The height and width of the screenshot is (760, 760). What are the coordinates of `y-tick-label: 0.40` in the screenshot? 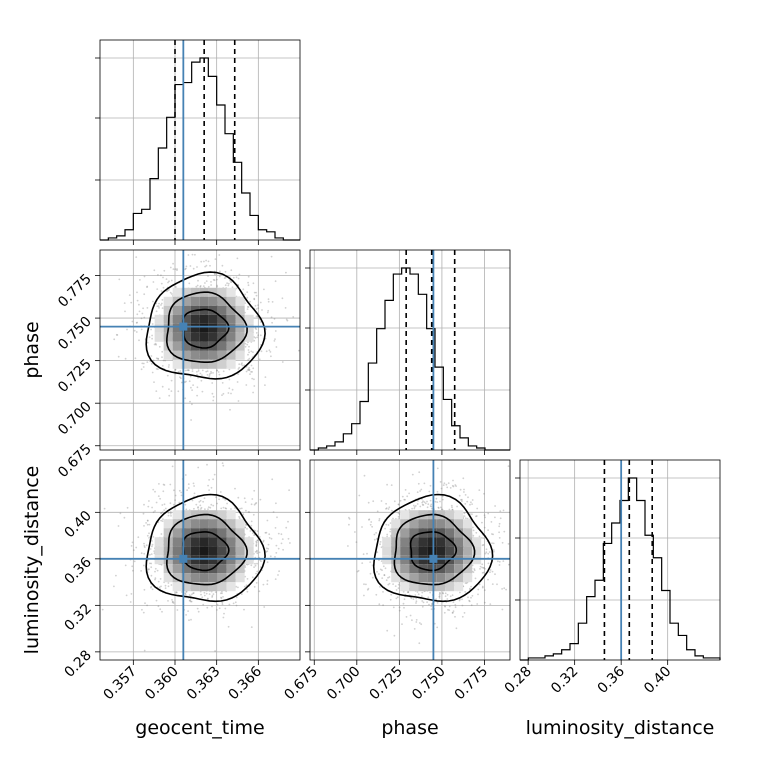 It's located at (77, 524).